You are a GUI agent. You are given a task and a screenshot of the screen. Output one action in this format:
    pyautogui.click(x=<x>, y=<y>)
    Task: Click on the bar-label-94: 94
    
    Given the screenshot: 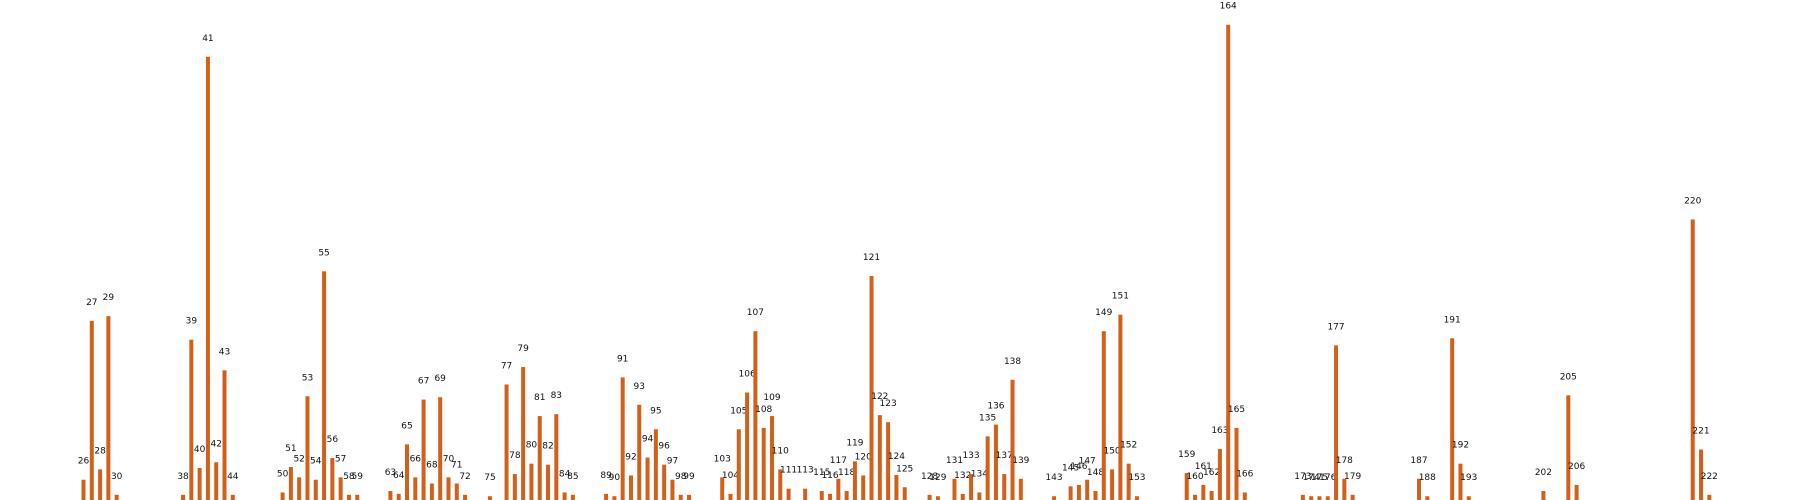 What is the action you would take?
    pyautogui.click(x=648, y=440)
    